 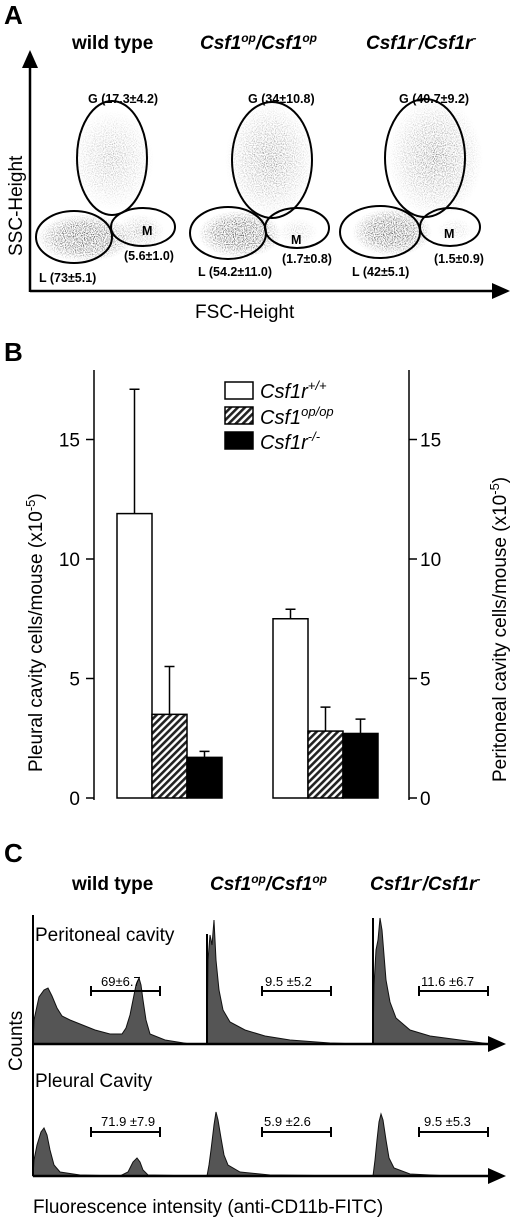 I want to click on gate-g-csf1op, so click(x=272, y=160).